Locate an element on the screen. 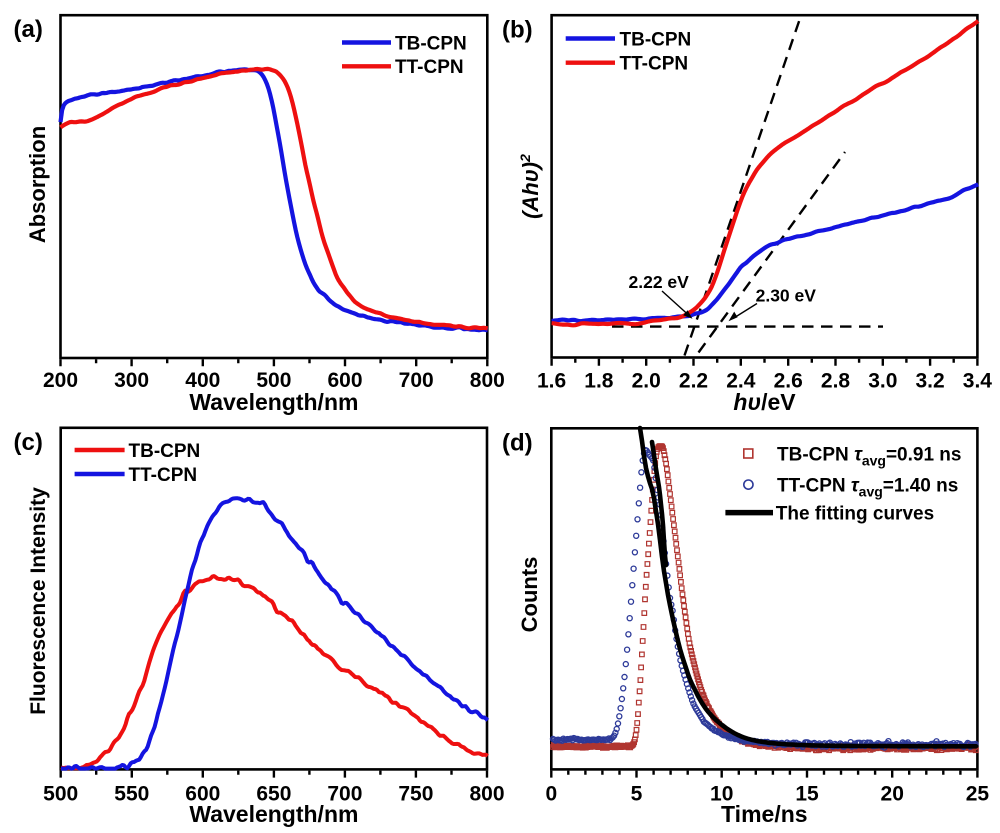 The height and width of the screenshot is (833, 1000). svg-text: TB-CPN τavg=0.91 ns is located at coordinates (869, 456).